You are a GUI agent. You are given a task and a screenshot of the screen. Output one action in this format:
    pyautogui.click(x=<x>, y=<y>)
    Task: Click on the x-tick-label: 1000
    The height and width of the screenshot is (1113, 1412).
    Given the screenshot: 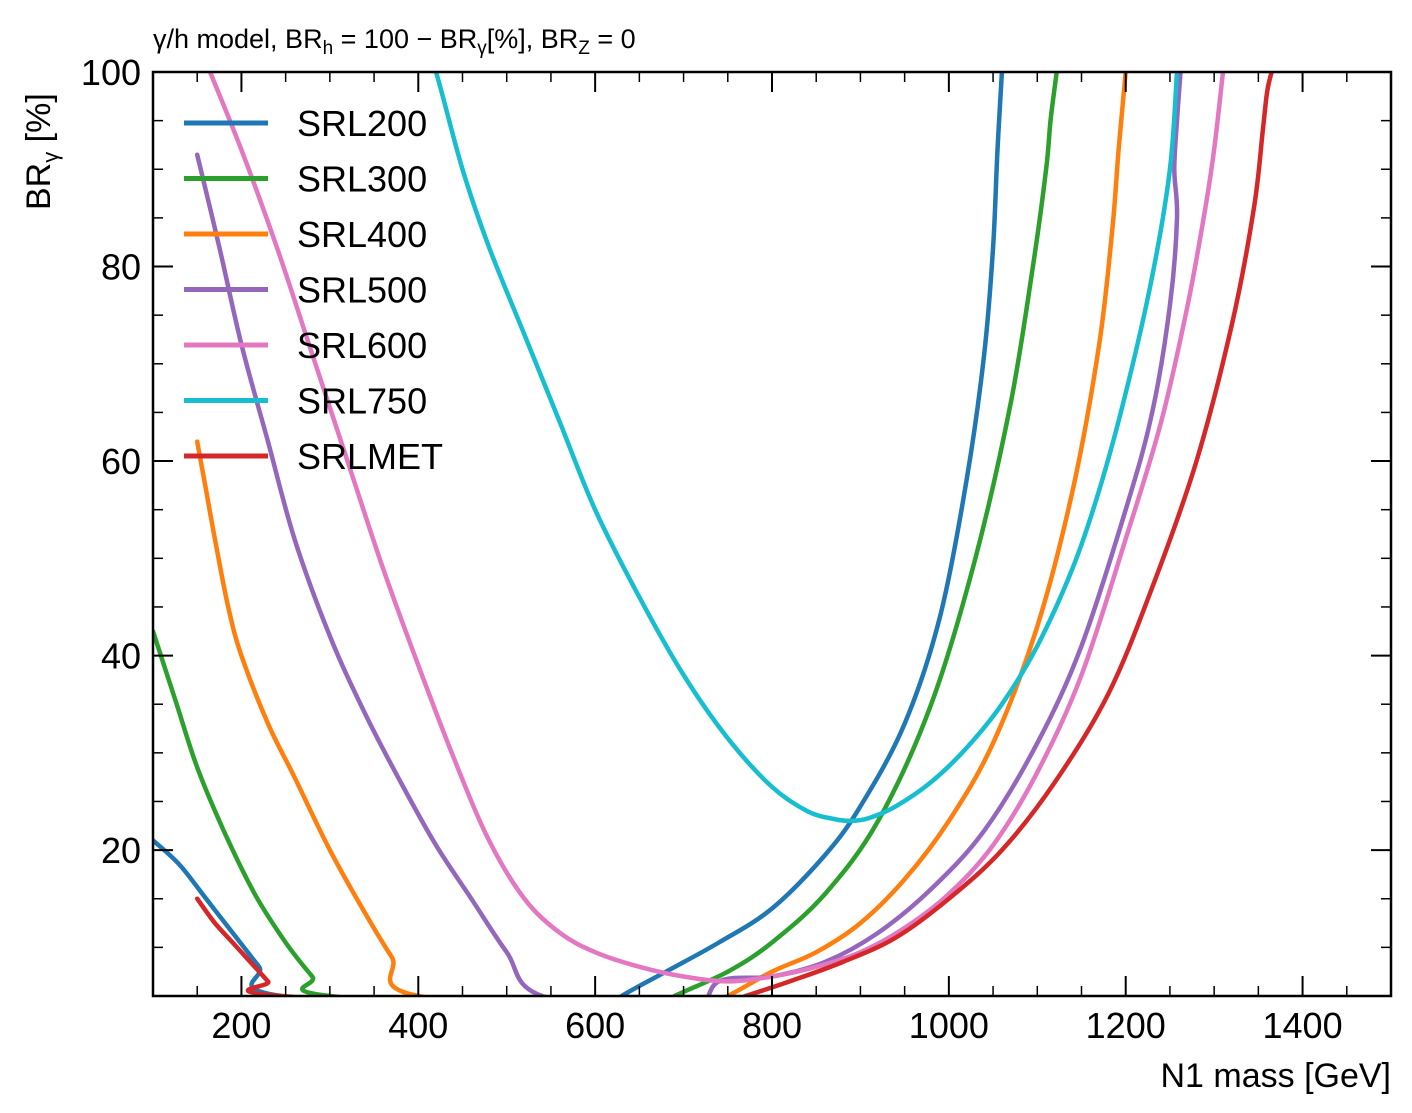 What is the action you would take?
    pyautogui.click(x=949, y=1025)
    